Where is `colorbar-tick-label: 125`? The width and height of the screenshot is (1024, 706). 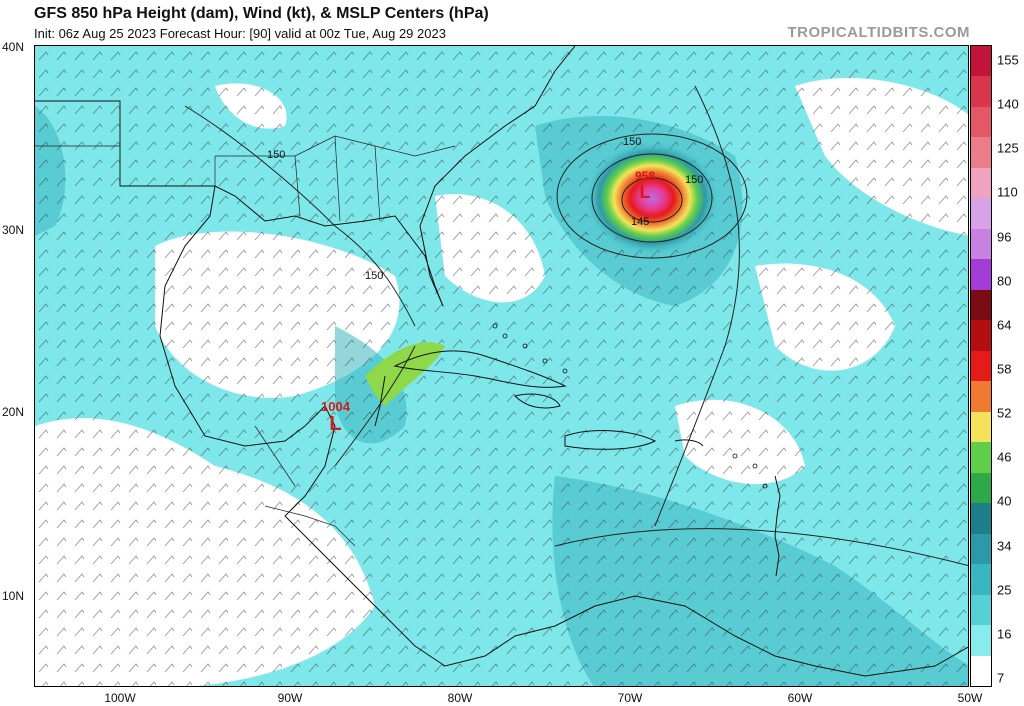
colorbar-tick-label: 125 is located at coordinates (1008, 148).